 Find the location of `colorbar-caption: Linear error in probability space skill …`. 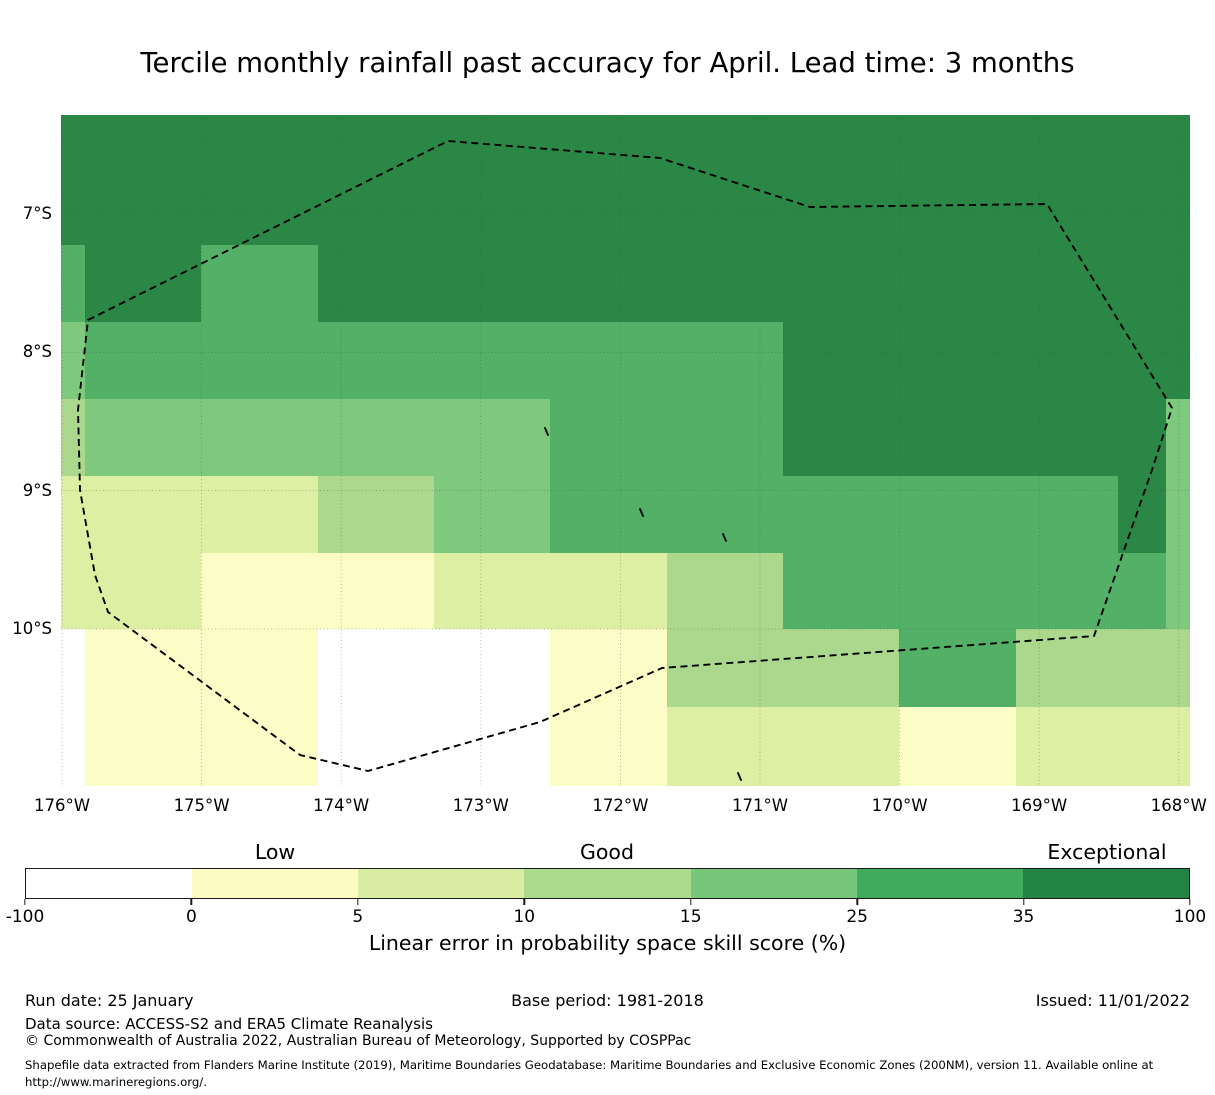

colorbar-caption: Linear error in probability space skill … is located at coordinates (607, 943).